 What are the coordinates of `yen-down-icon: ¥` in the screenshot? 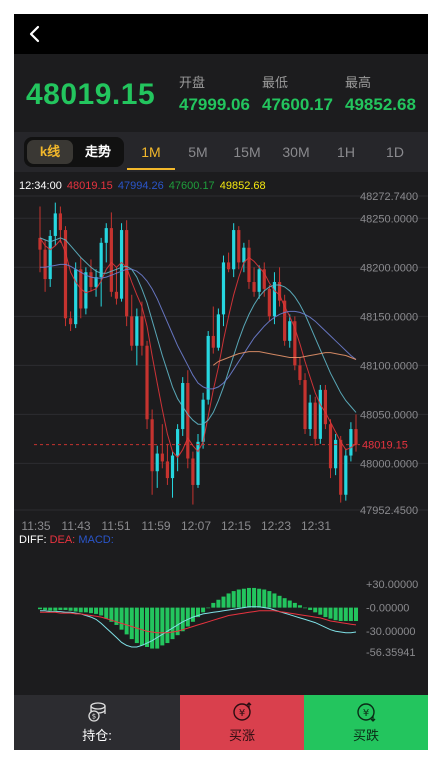 It's located at (366, 712).